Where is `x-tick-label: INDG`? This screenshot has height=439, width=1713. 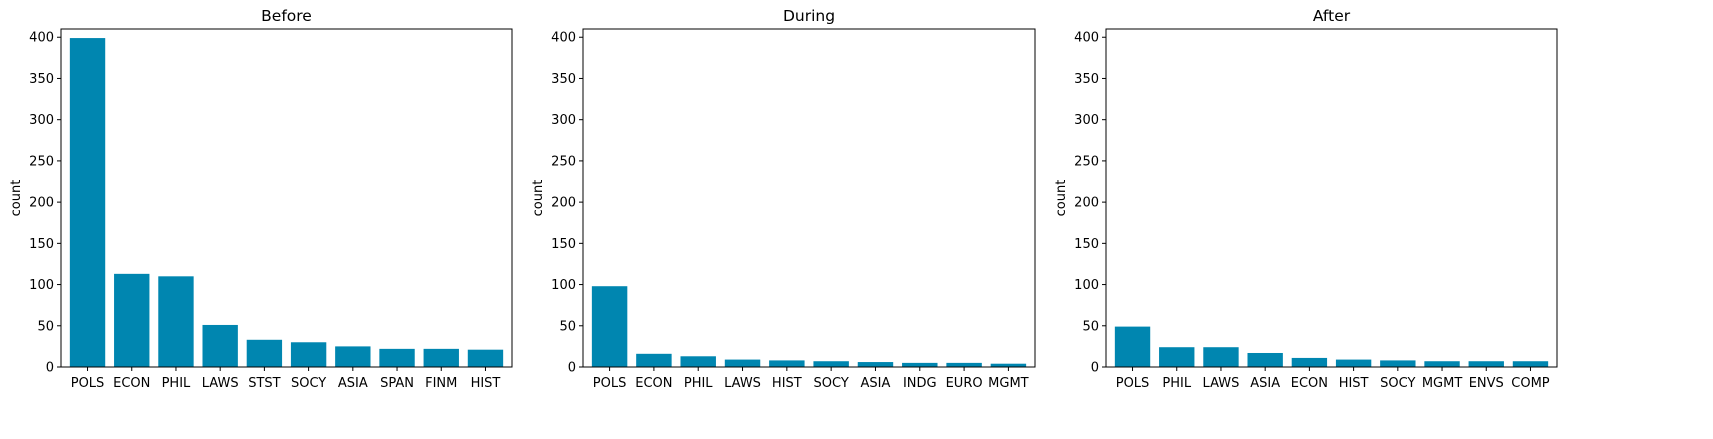 x-tick-label: INDG is located at coordinates (920, 383).